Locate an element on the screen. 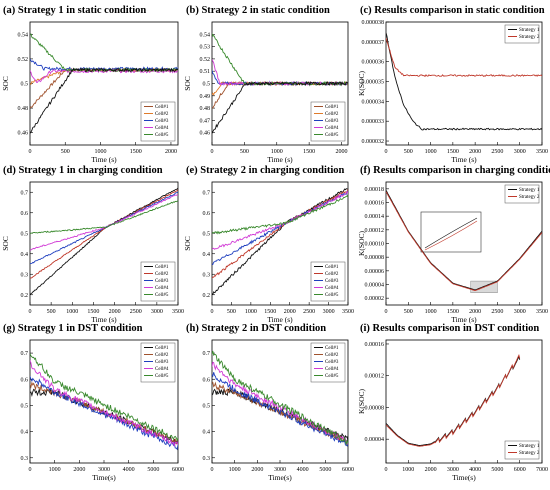 Image resolution: width=550 pixels, height=490 pixels. panel-title: (a) Strategy 1 in static condition is located at coordinates (74, 10).